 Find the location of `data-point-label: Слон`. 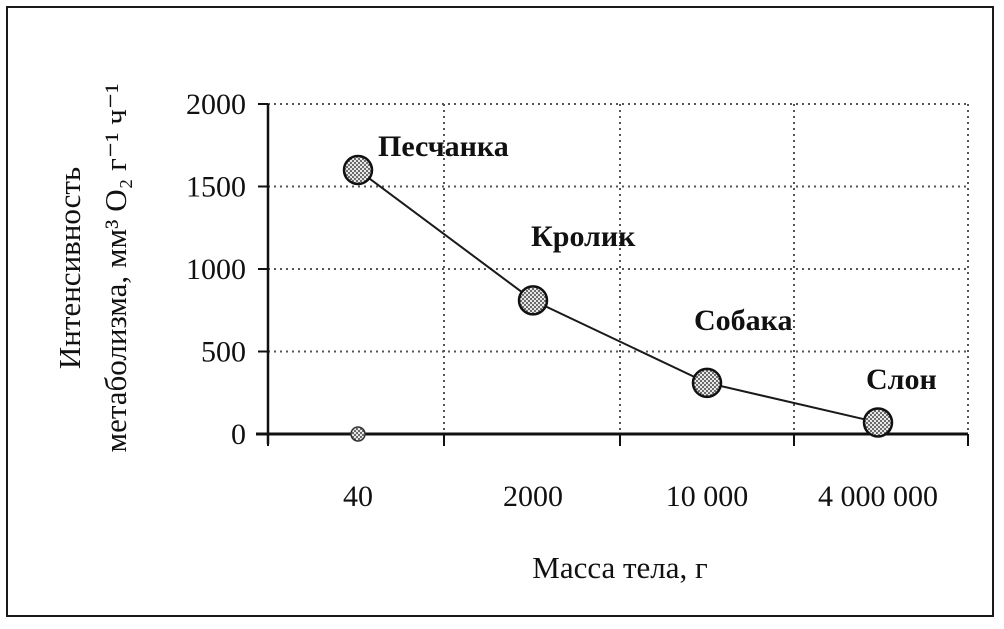

data-point-label: Слон is located at coordinates (901, 379).